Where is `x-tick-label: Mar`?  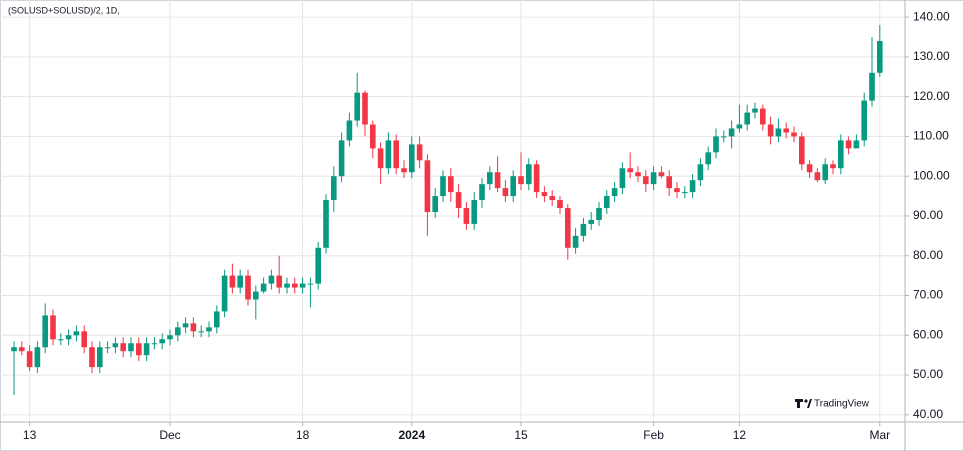 x-tick-label: Mar is located at coordinates (879, 435).